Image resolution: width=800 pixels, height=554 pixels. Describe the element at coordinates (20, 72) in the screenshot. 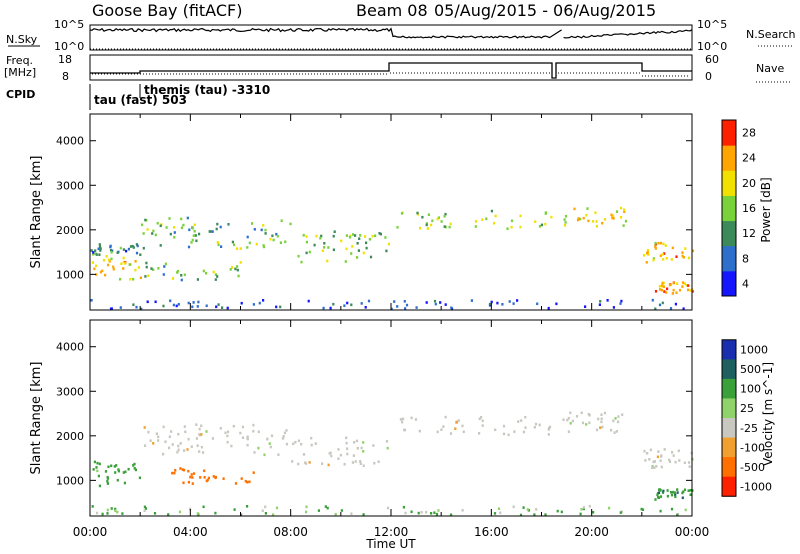

I see `freq-unit: [MHz]` at that location.